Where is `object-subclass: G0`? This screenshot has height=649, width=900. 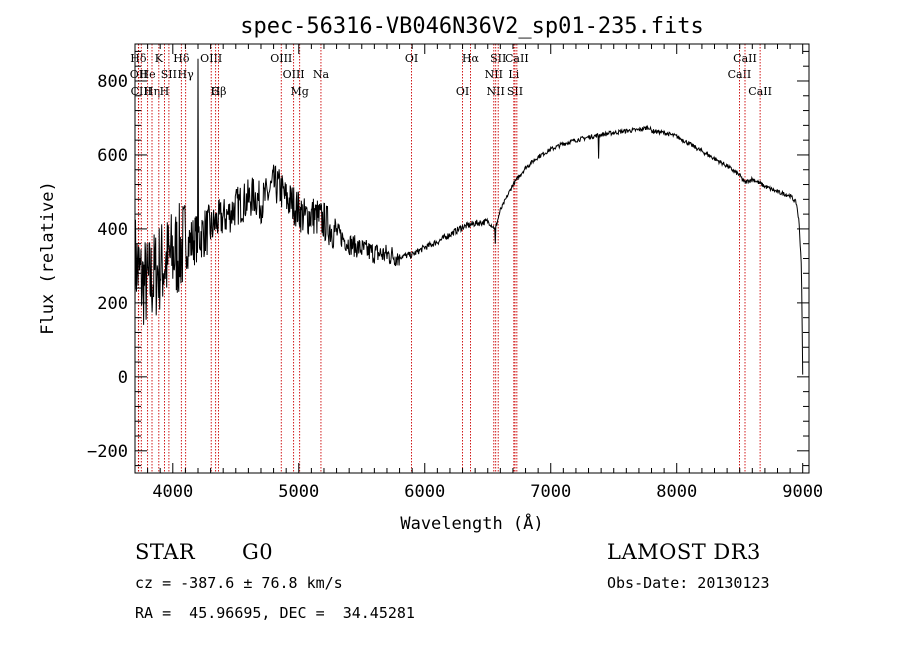
object-subclass: G0 is located at coordinates (258, 552).